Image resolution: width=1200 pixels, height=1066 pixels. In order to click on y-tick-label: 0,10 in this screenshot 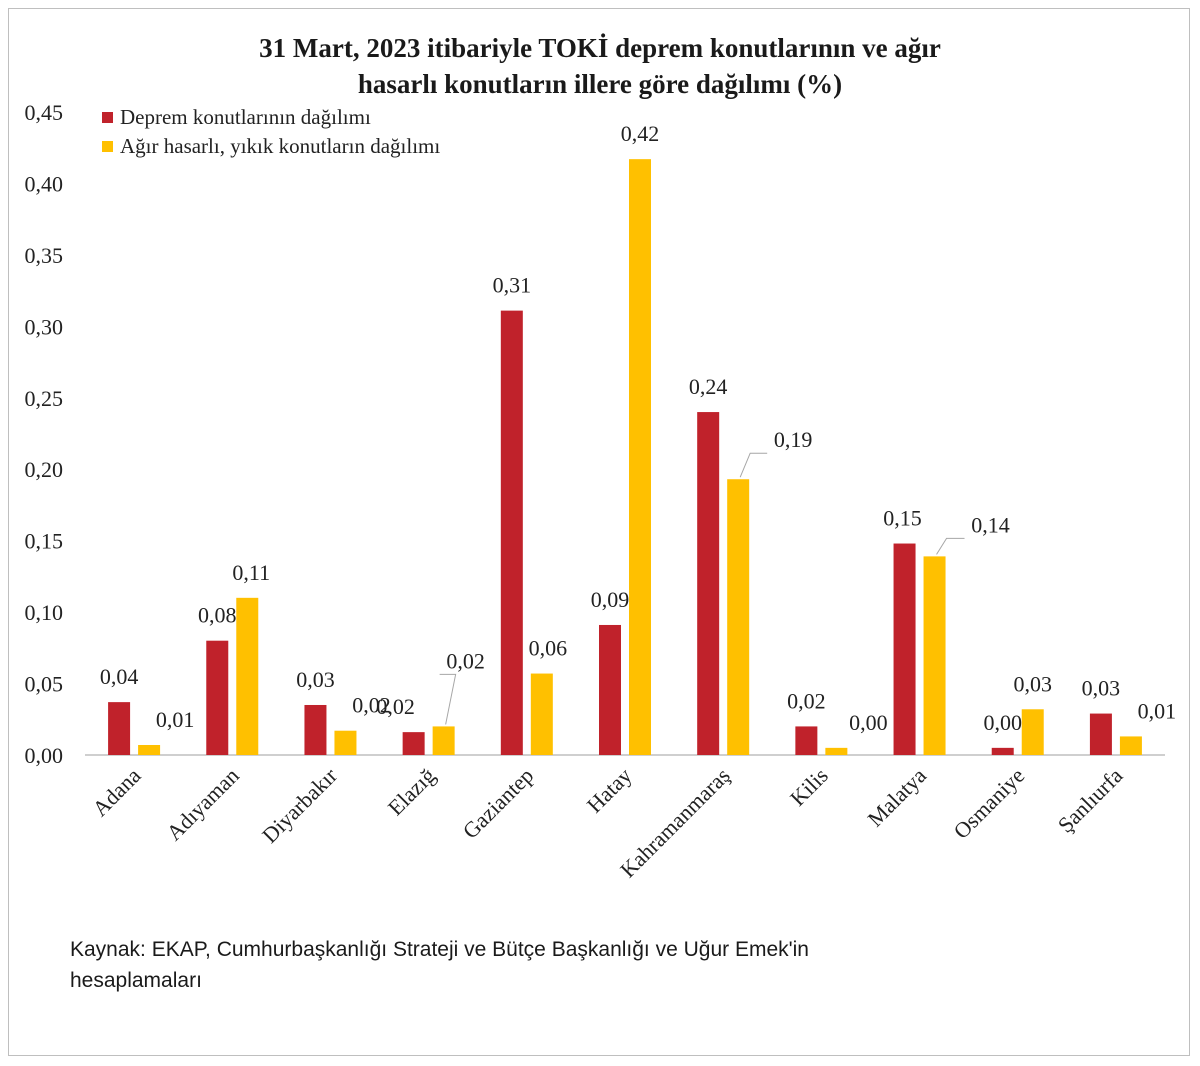, I will do `click(44, 612)`.